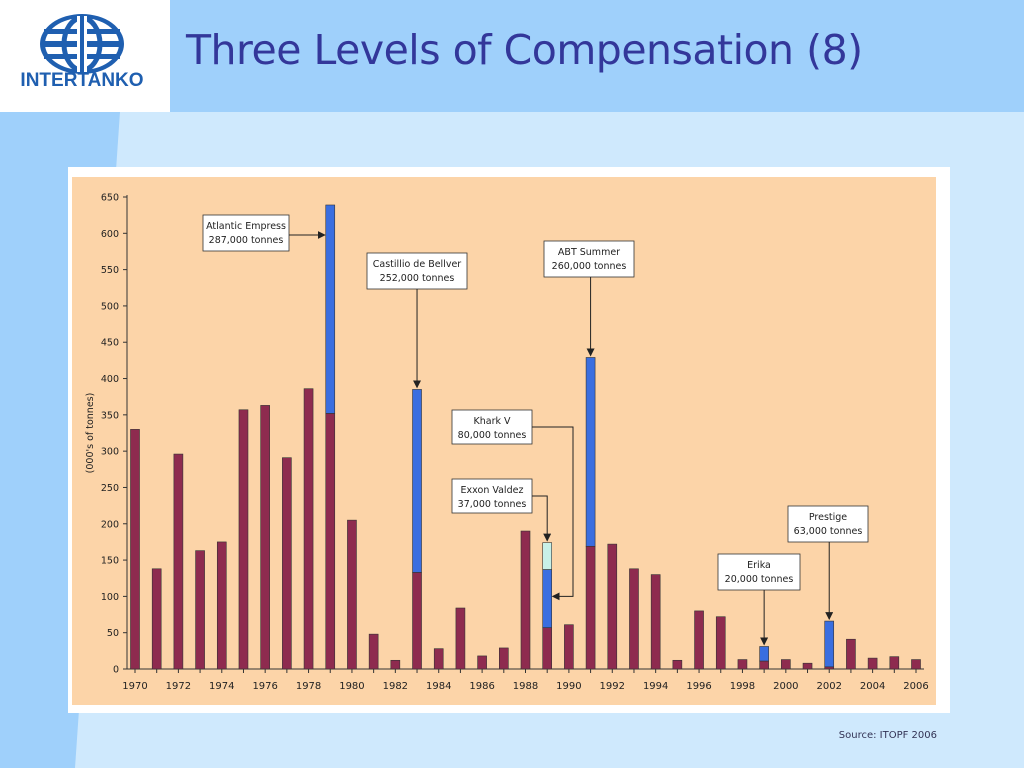 The image size is (1024, 768). What do you see at coordinates (828, 517) in the screenshot?
I see `annotation-name: Prestige` at bounding box center [828, 517].